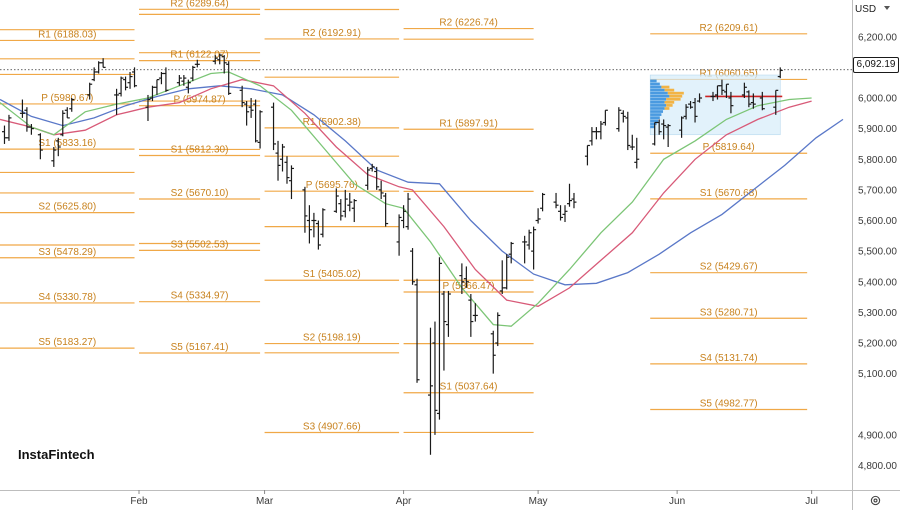  Describe the element at coordinates (468, 23) in the screenshot. I see `pivot-label-r2: R2 (6226.74)` at that location.